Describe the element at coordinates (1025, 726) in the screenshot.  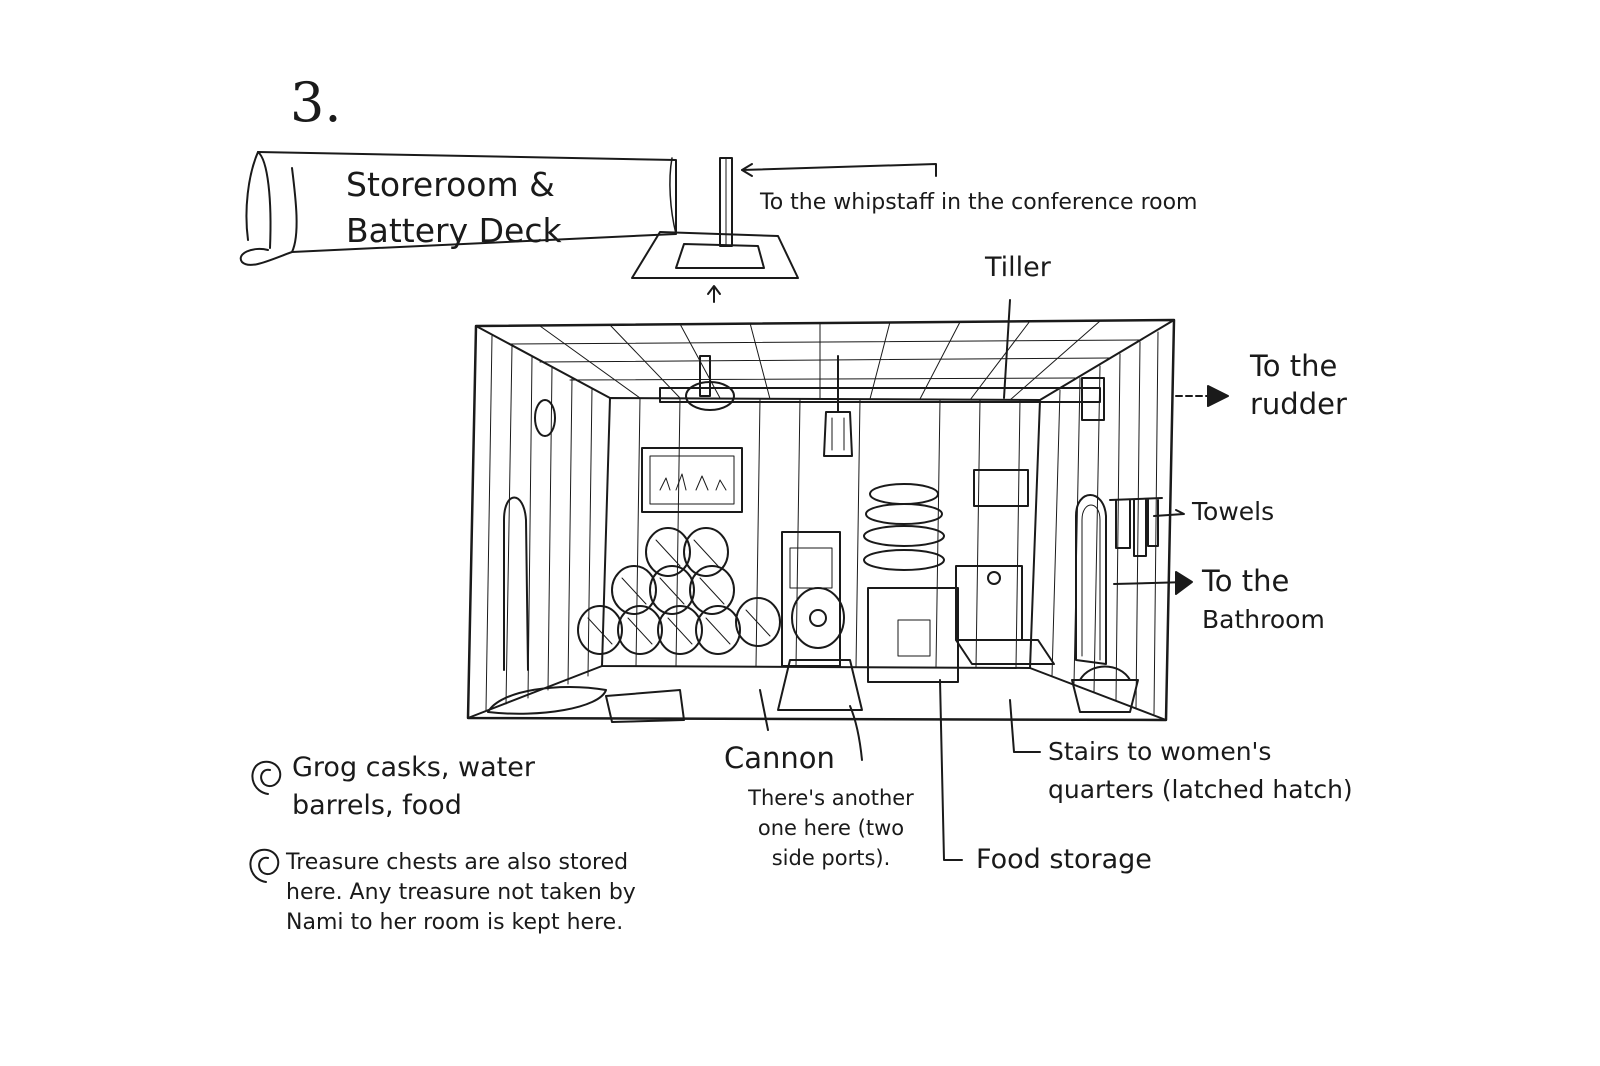
I see `stairs-leader` at that location.